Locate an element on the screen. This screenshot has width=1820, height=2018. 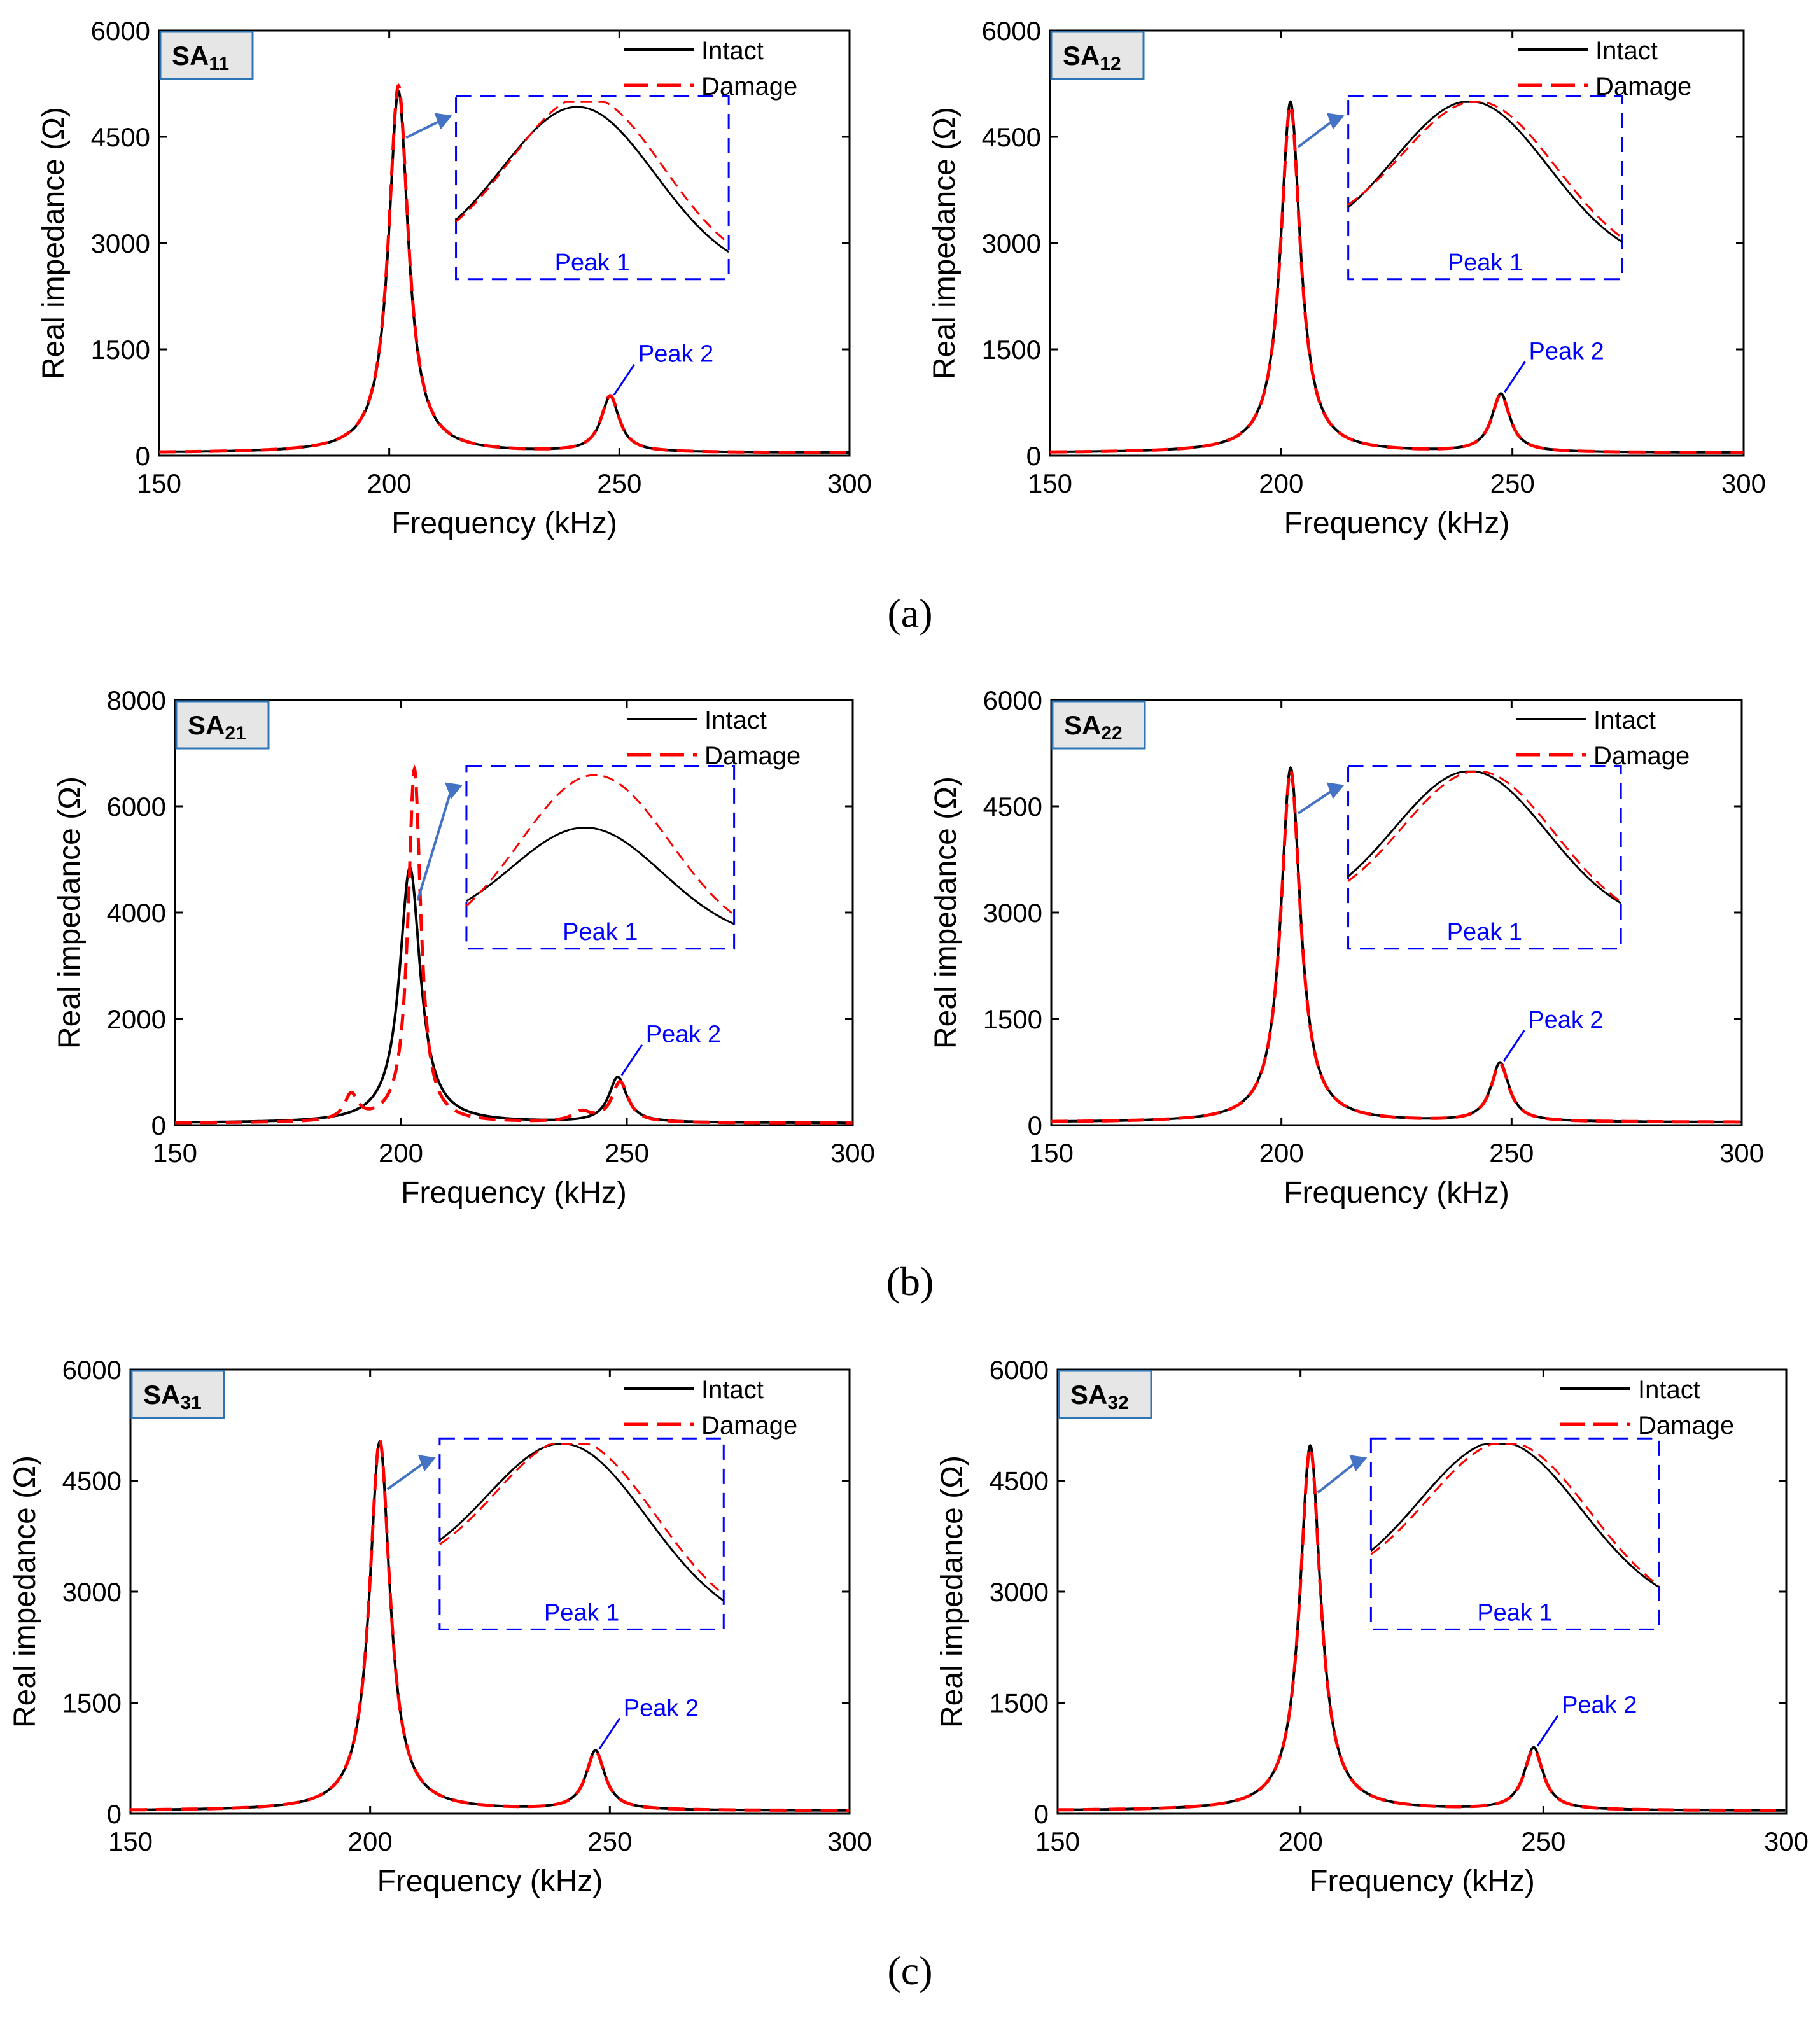
panel-label: SA22 is located at coordinates (1093, 727).